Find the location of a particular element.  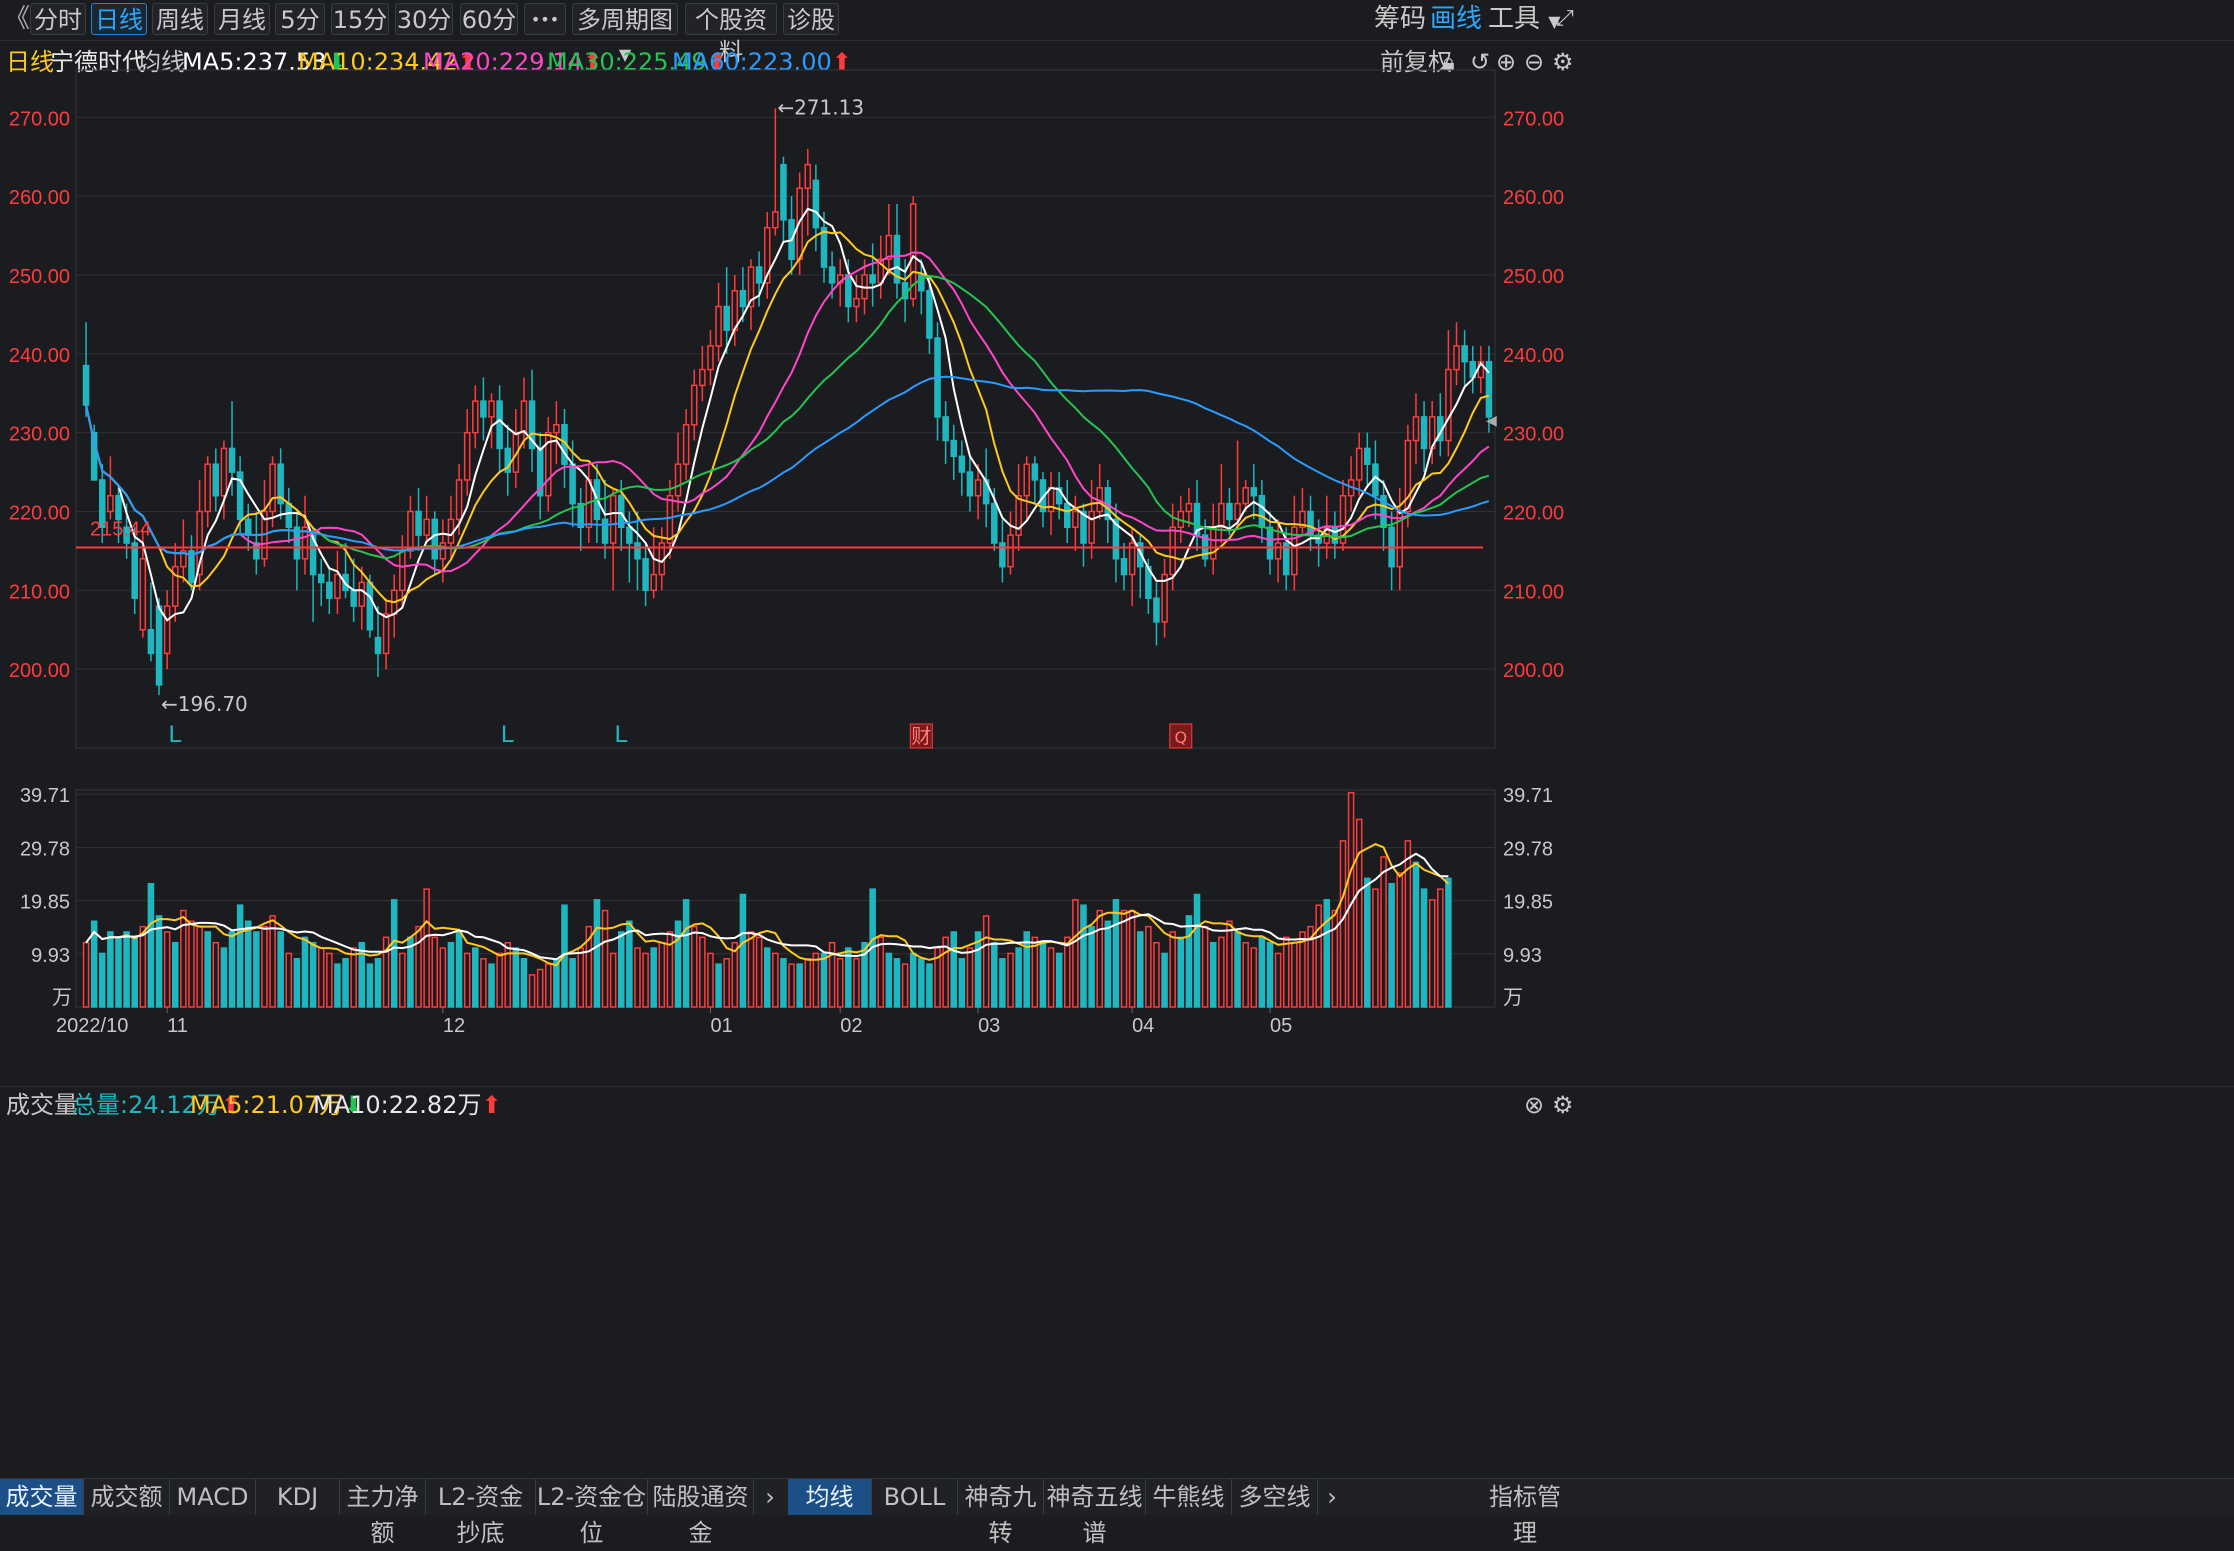

x-tick-label: 05 is located at coordinates (1281, 1026).